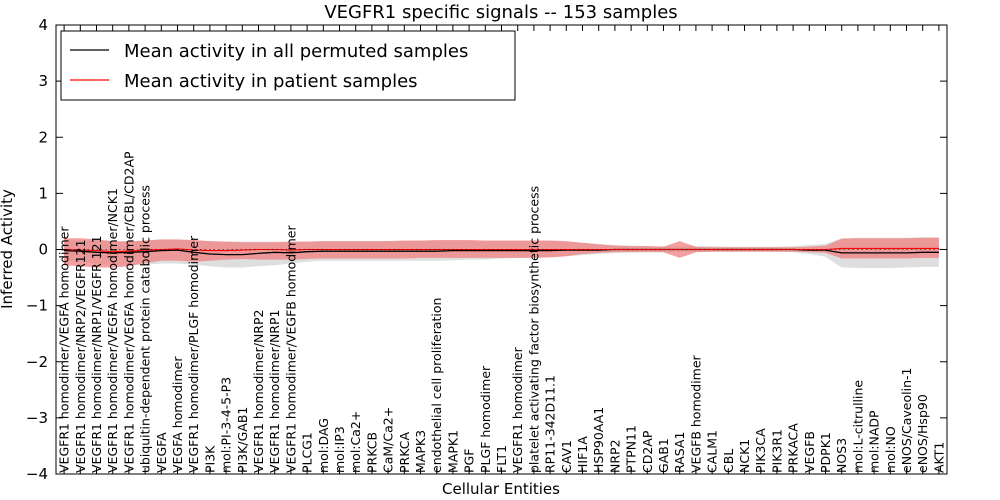  Describe the element at coordinates (906, 420) in the screenshot. I see `x-tick-label: eNOS/Caveolin-1` at that location.